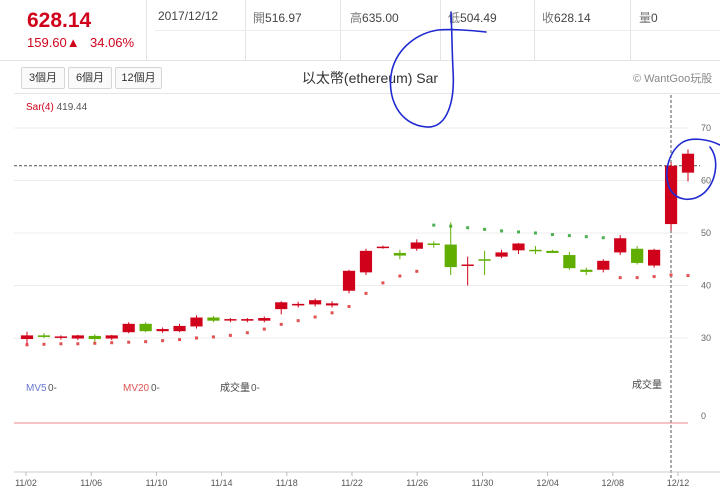 This screenshot has height=492, width=720. I want to click on open-stat: 開516.97, so click(277, 17).